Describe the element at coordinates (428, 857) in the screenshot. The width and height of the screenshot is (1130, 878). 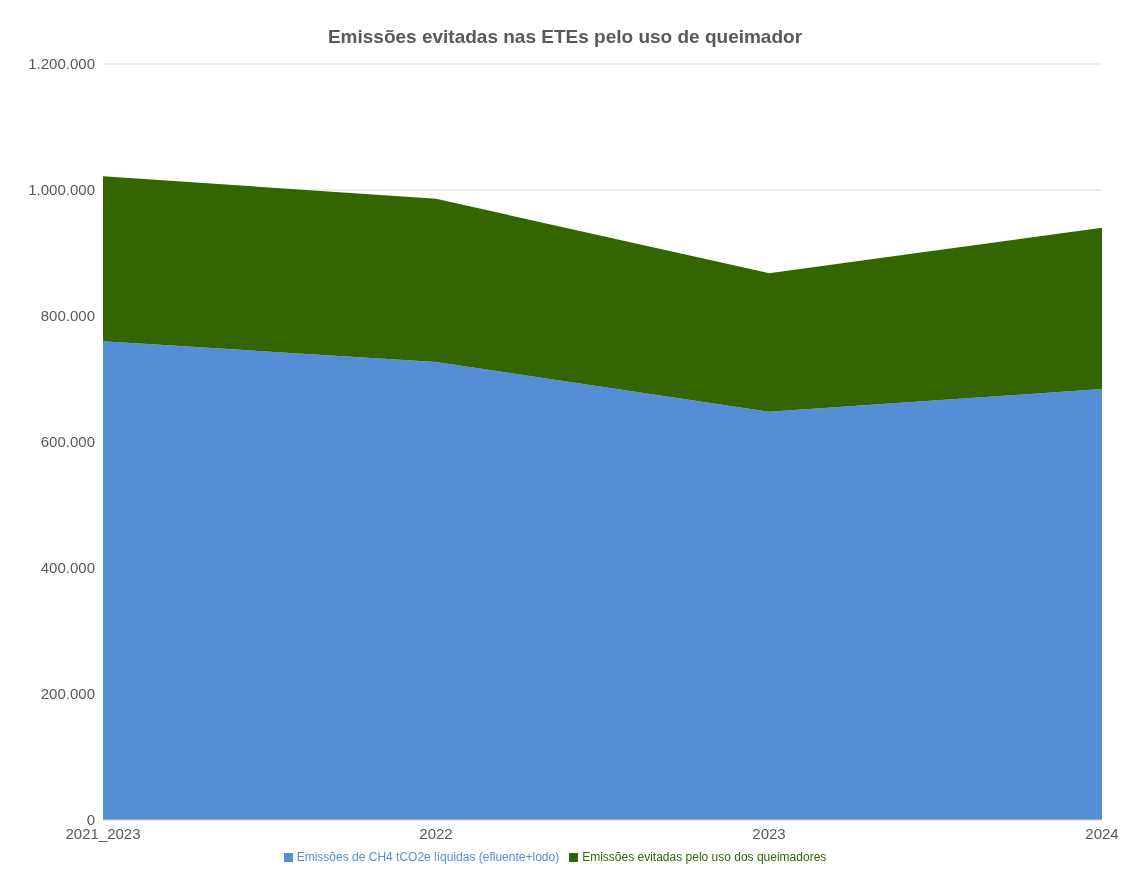
I see `legend-label: Emissões de CH4 tCO2e líquidas (efluente+lodo)` at that location.